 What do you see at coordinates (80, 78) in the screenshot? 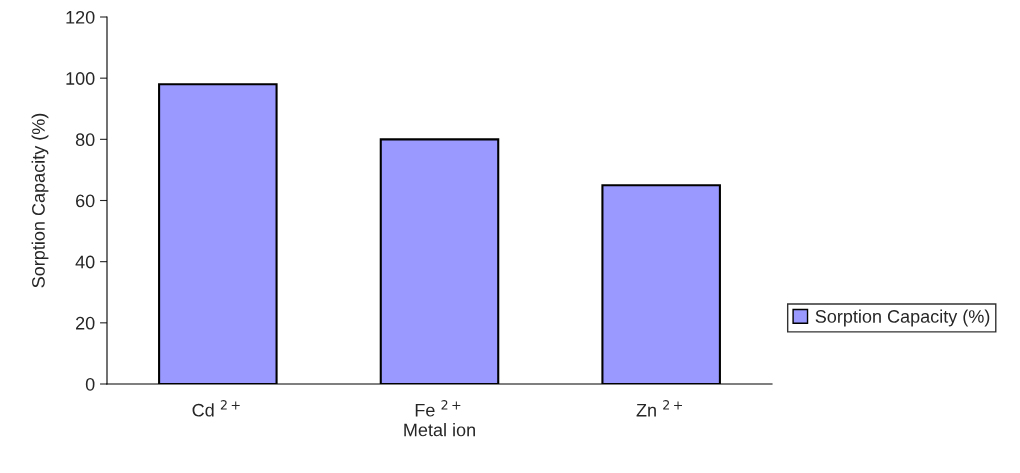
I see `y-tick-label: 100` at bounding box center [80, 78].